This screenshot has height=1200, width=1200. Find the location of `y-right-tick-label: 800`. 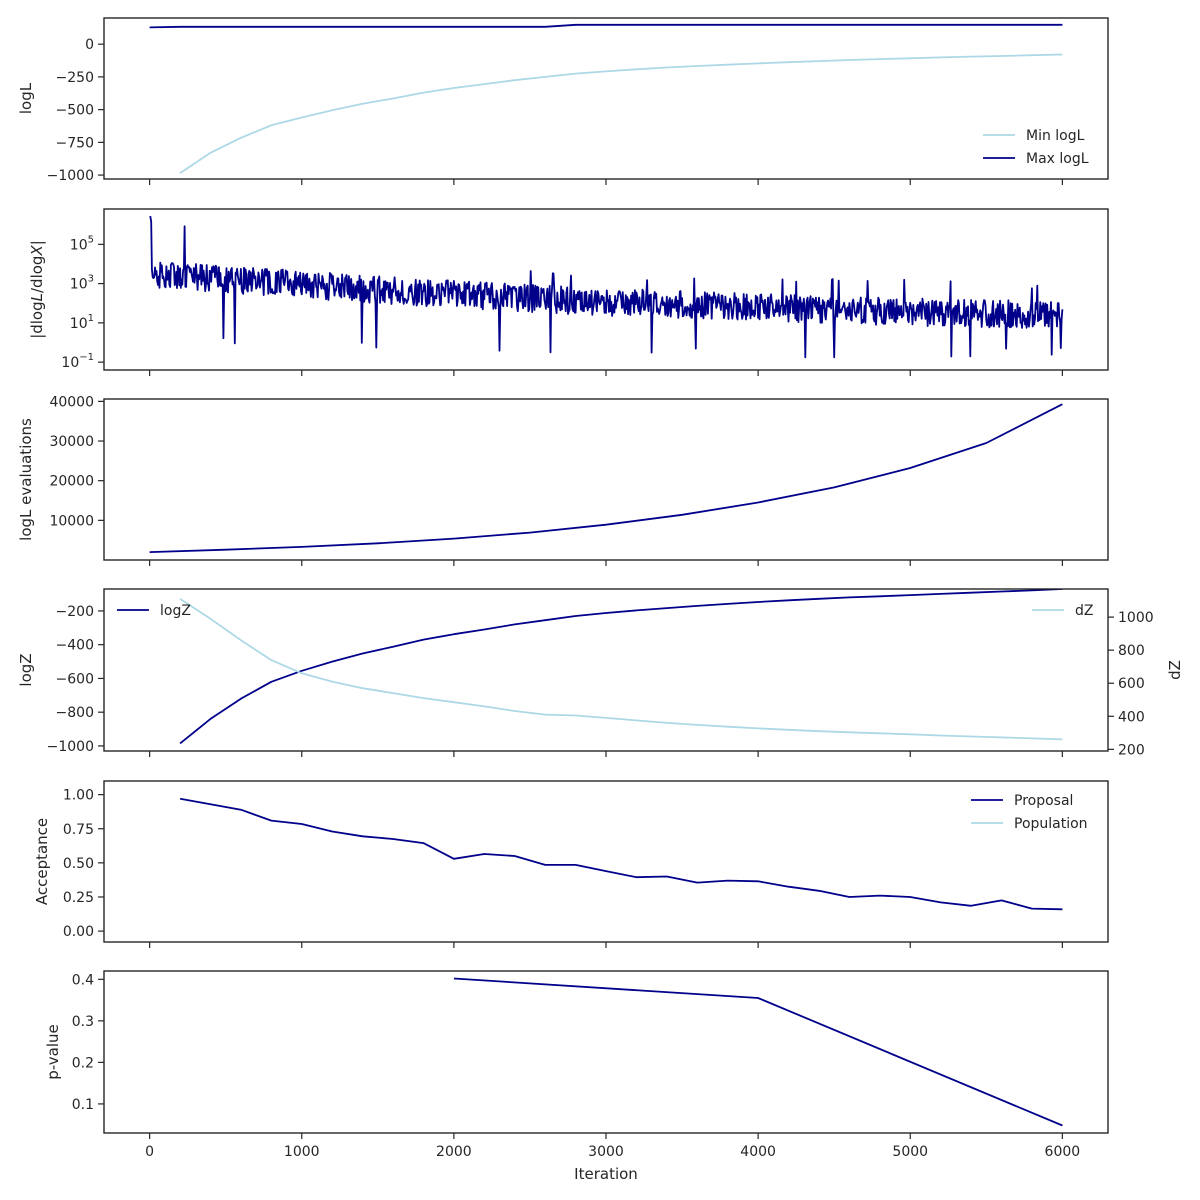

y-right-tick-label: 800 is located at coordinates (1131, 651).